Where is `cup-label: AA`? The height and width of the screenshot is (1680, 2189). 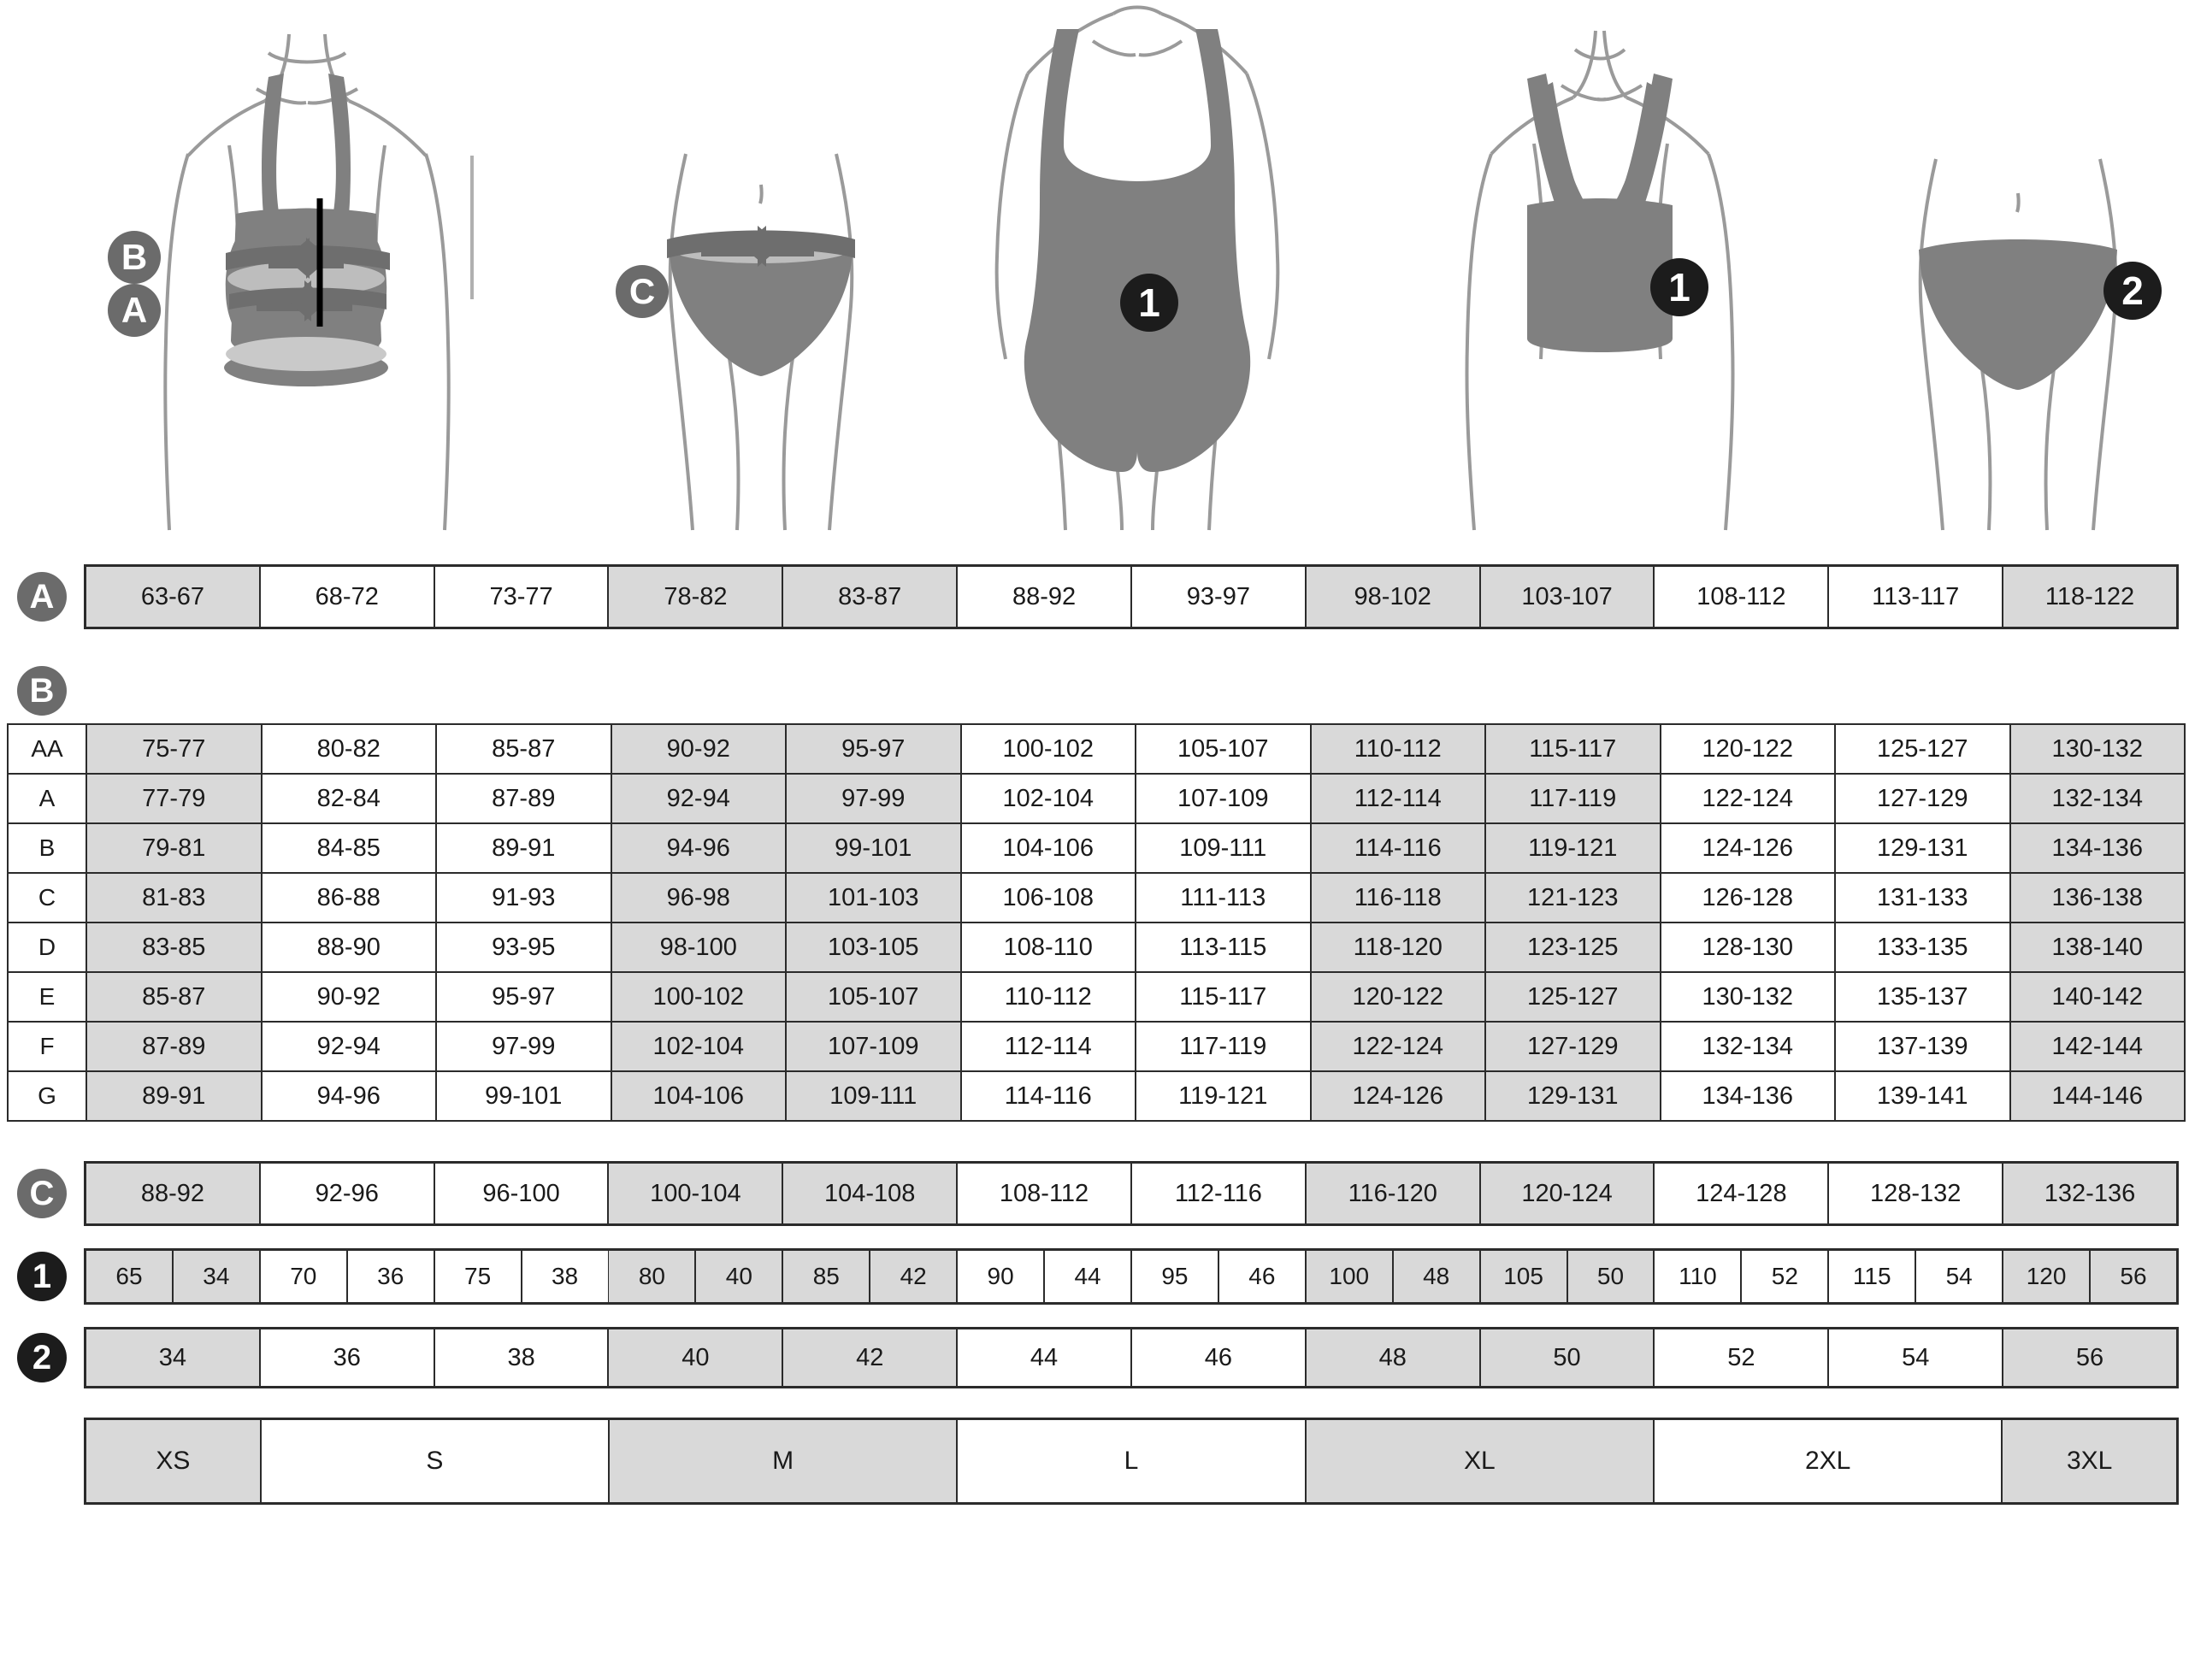 cup-label: AA is located at coordinates (47, 749).